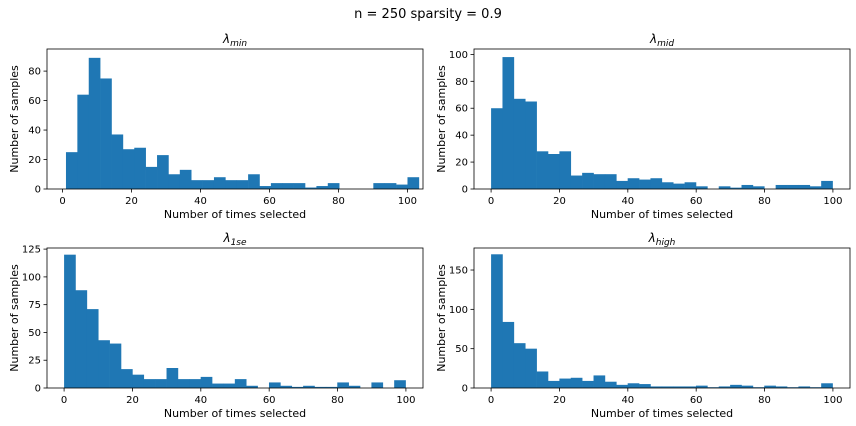  Describe the element at coordinates (461, 136) in the screenshot. I see `y-tick-label: 40` at that location.